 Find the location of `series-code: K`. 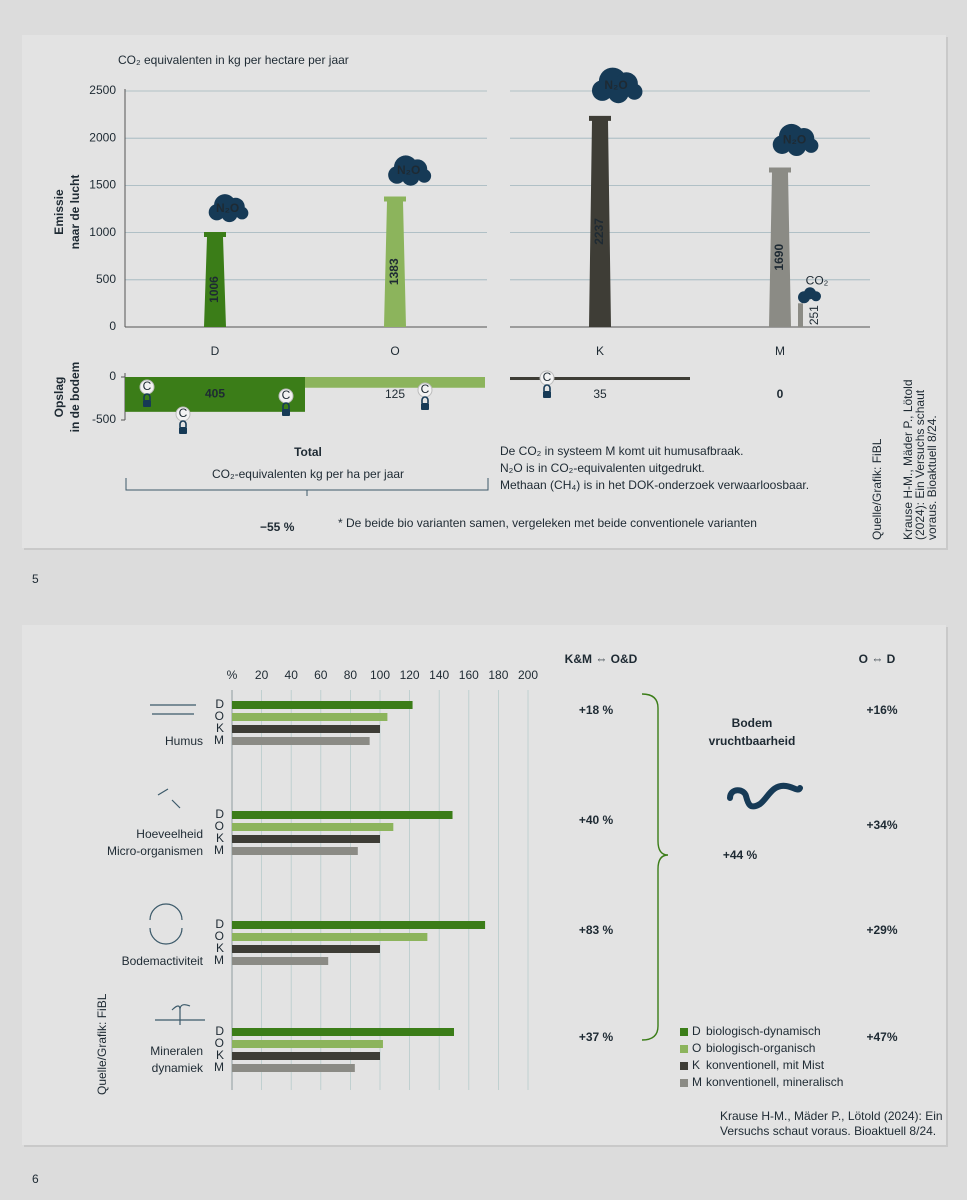

series-code: K is located at coordinates (220, 1055).